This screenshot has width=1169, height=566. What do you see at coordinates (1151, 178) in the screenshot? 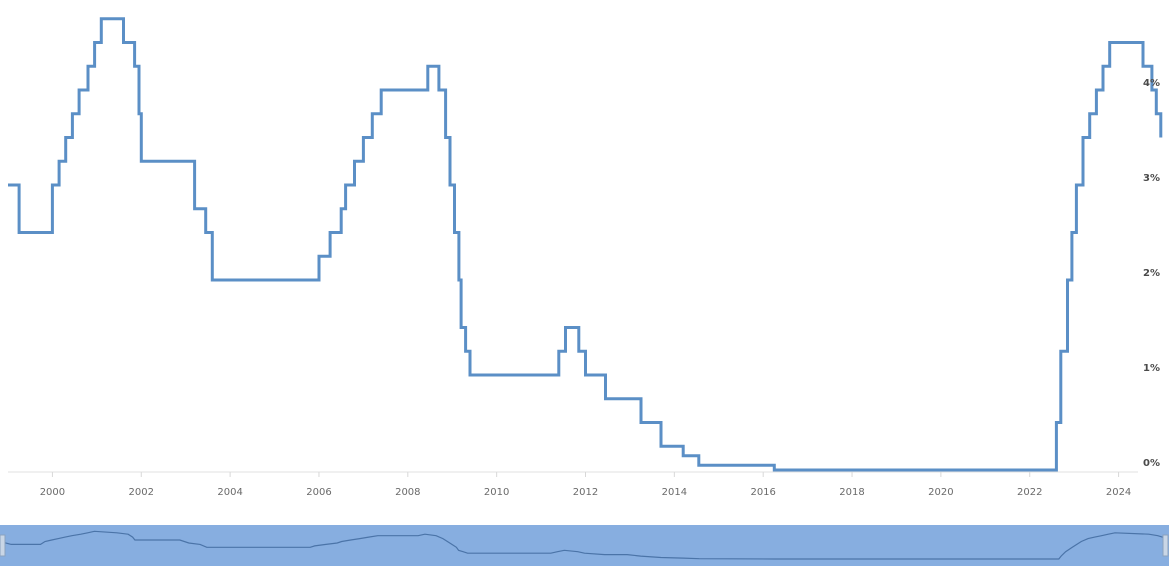
I see `y-tick-label: 3%` at bounding box center [1151, 178].